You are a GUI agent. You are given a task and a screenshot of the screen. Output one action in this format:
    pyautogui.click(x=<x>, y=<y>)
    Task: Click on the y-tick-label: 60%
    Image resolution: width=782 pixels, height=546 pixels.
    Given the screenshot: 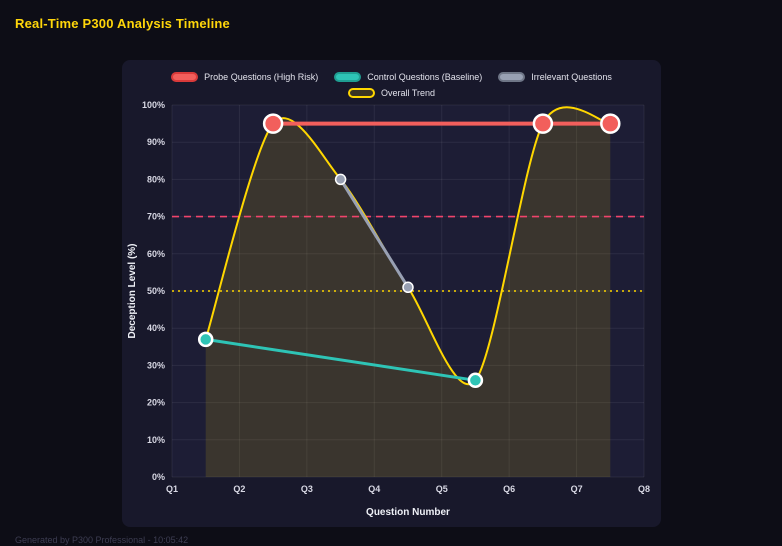 What is the action you would take?
    pyautogui.click(x=156, y=254)
    